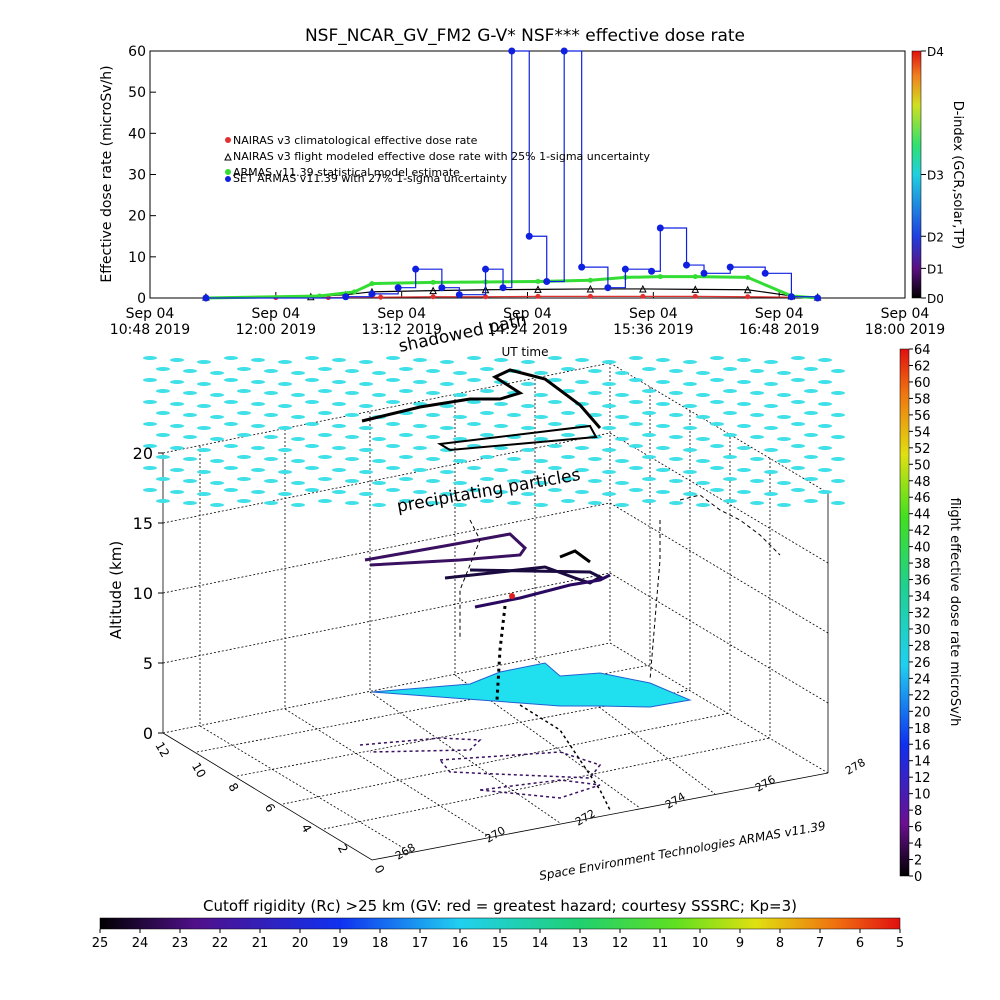 The width and height of the screenshot is (1000, 1000). I want to click on legend-item-armas-statistical: ARMAS v11.39 statistical model estimate, so click(342, 172).